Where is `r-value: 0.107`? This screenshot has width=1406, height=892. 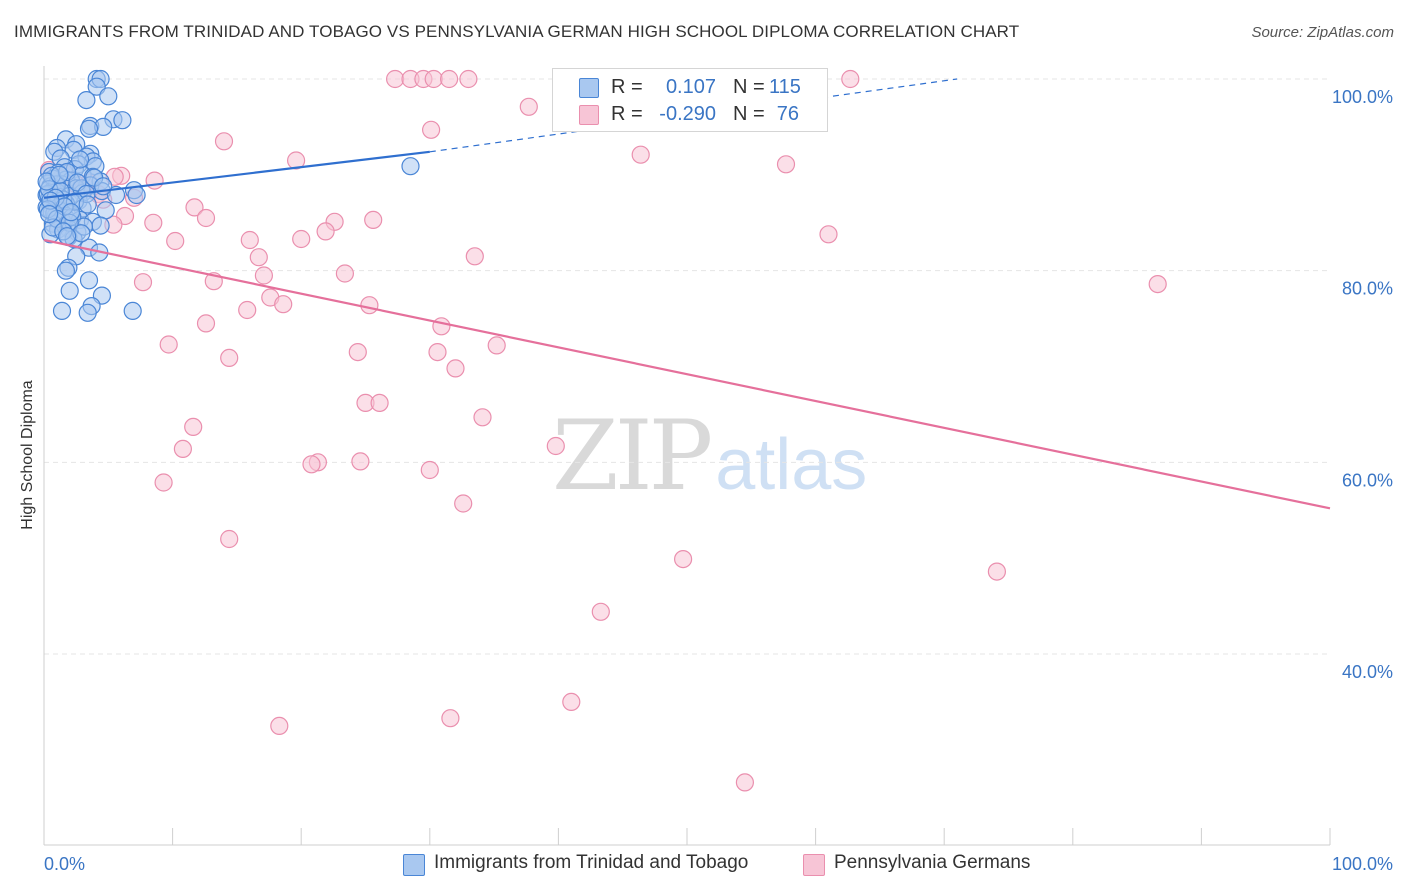 r-value: 0.107 is located at coordinates (690, 87).